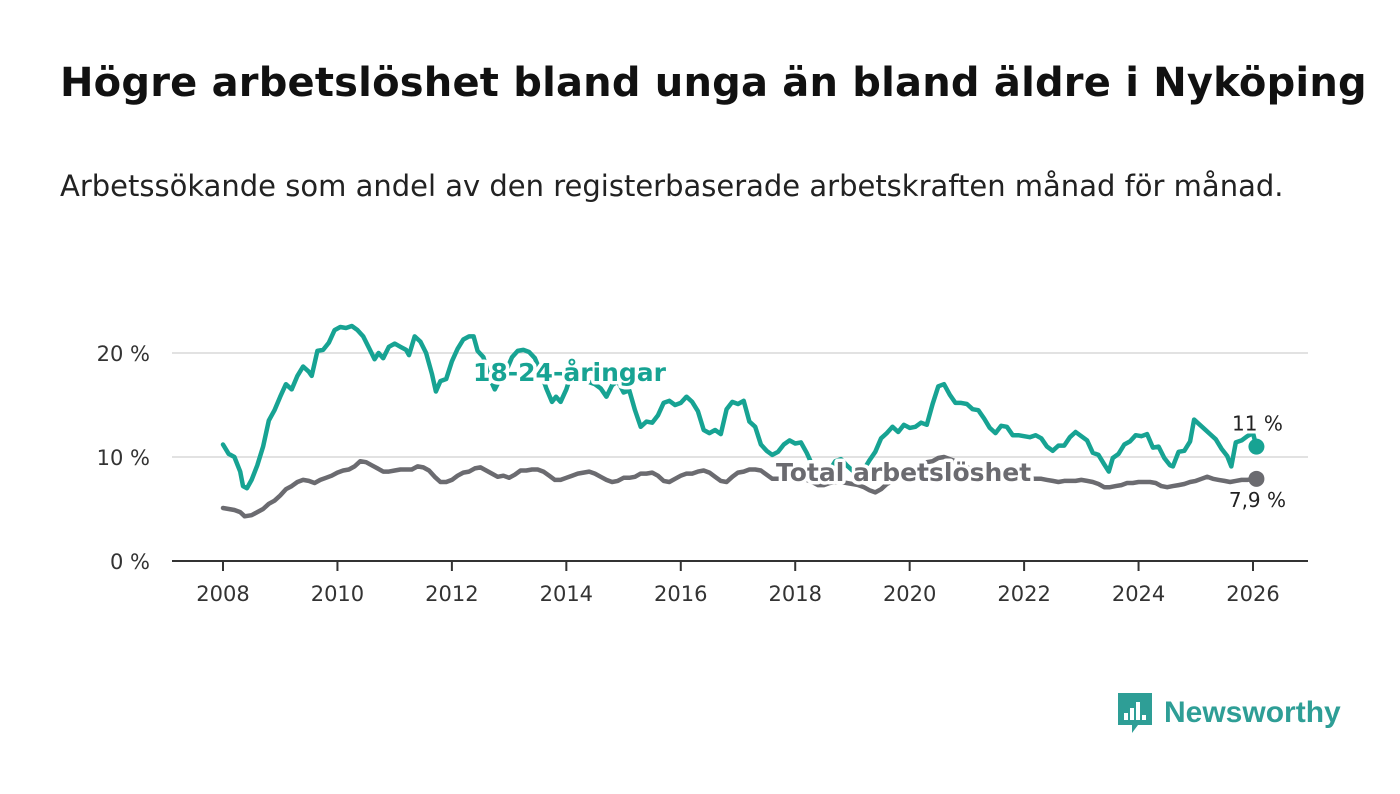 This screenshot has width=1400, height=794. I want to click on brand-name: Newsworthy, so click(1252, 712).